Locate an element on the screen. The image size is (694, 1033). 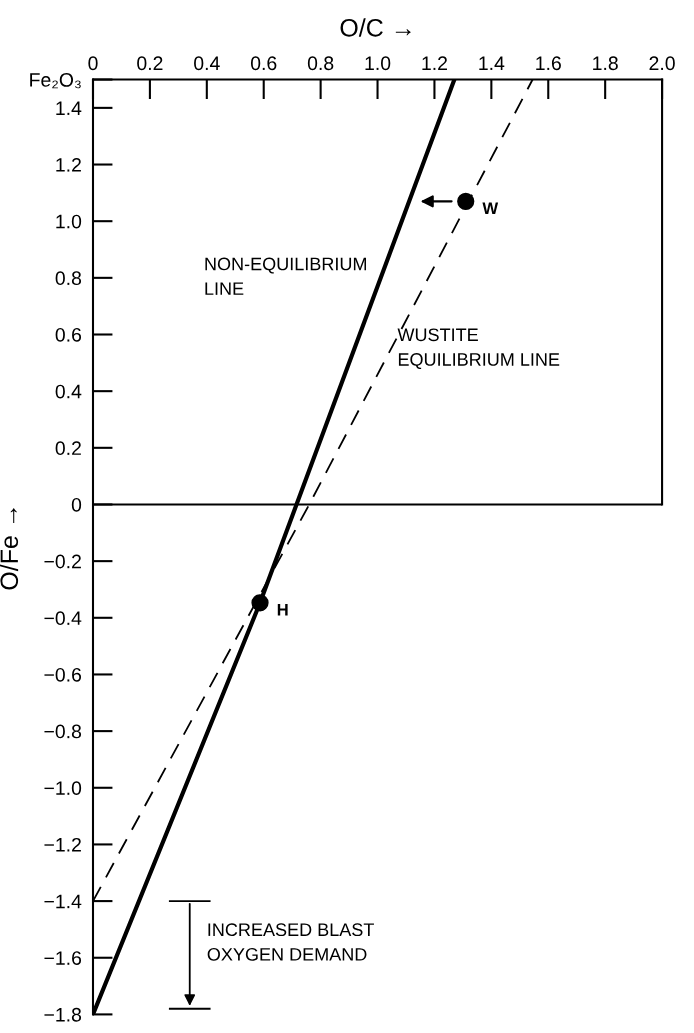
y-tick-label: −0.2 is located at coordinates (62, 561).